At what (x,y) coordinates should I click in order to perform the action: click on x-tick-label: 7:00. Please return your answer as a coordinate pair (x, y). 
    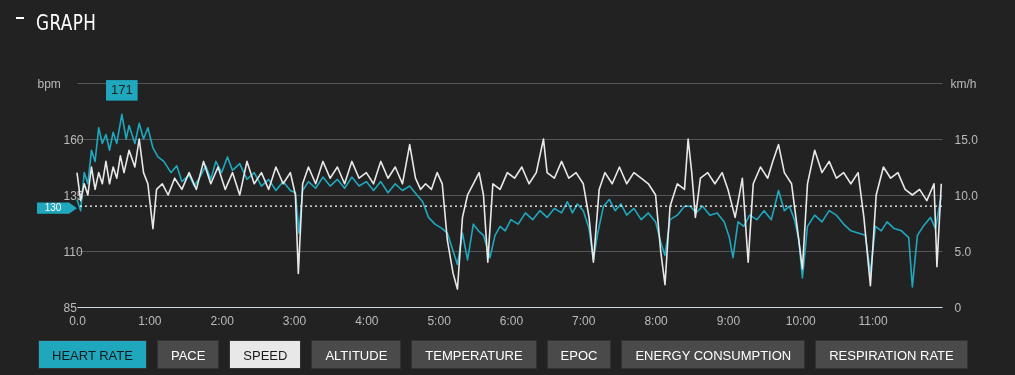
    Looking at the image, I should click on (584, 320).